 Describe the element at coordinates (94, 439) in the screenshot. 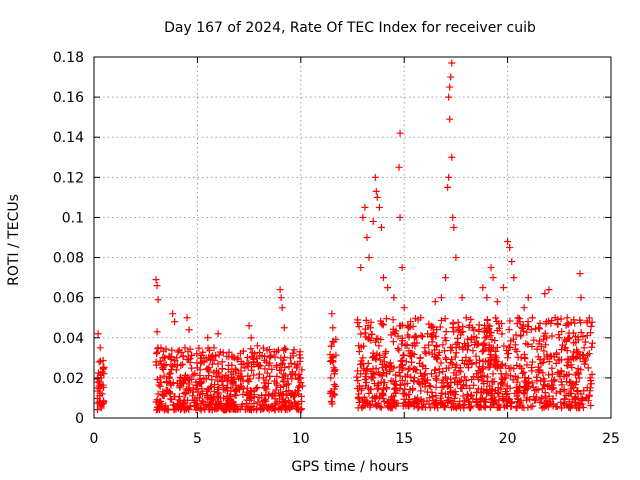

I see `x-tick-label: 0` at that location.